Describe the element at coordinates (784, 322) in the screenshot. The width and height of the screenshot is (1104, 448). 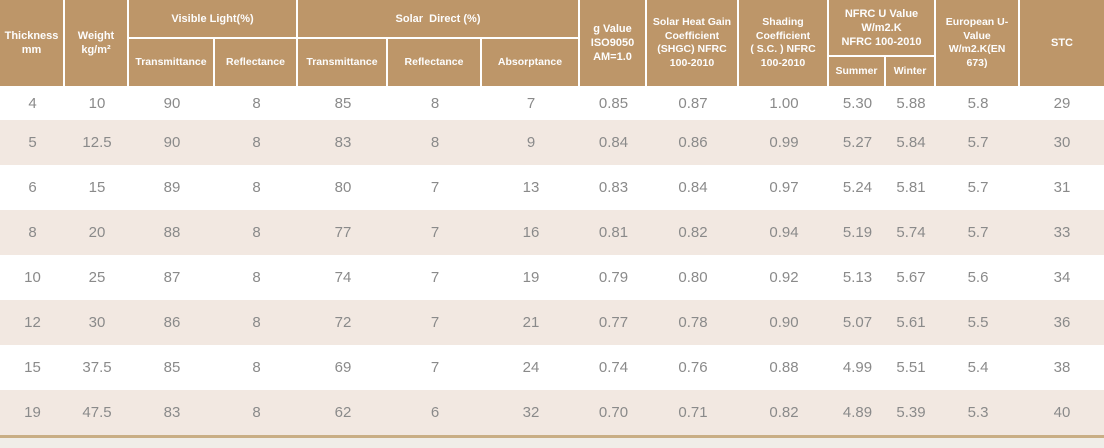
I see `table-cell: 0.90` at that location.